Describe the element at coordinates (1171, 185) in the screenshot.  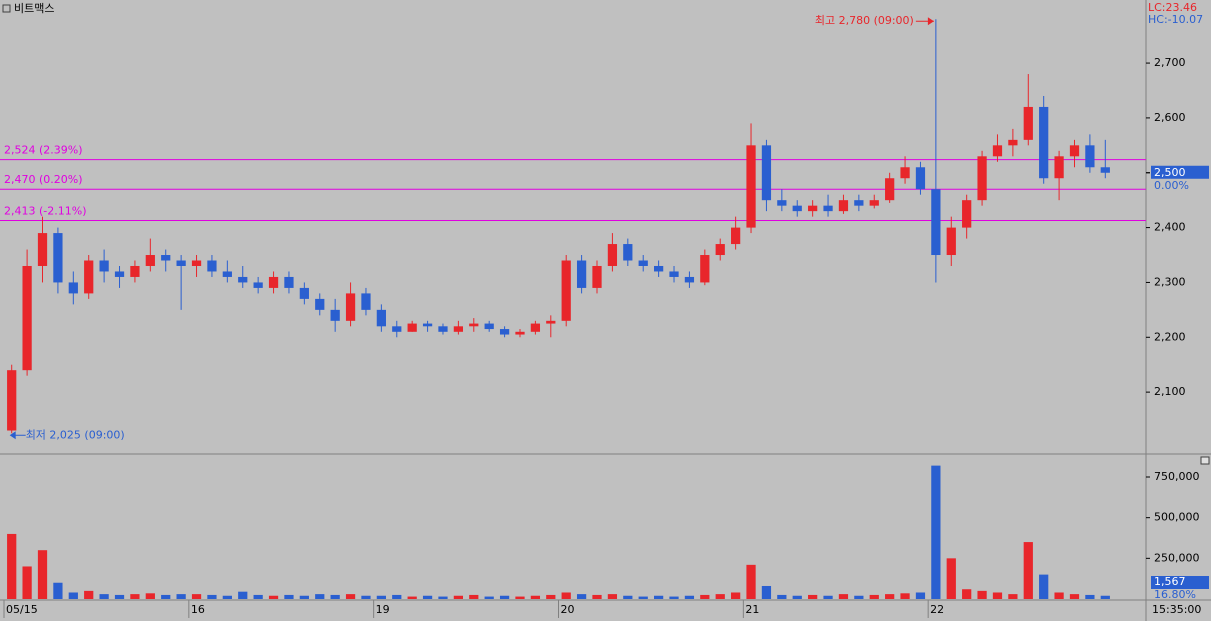
I see `last-change-label: 0.00%` at that location.